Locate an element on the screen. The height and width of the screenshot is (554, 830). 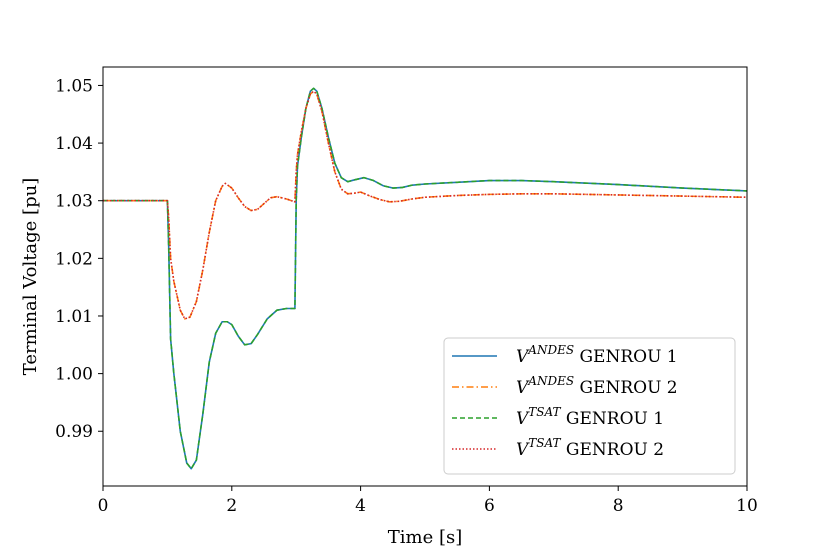
y-tick-label: 1.04 is located at coordinates (74, 144).